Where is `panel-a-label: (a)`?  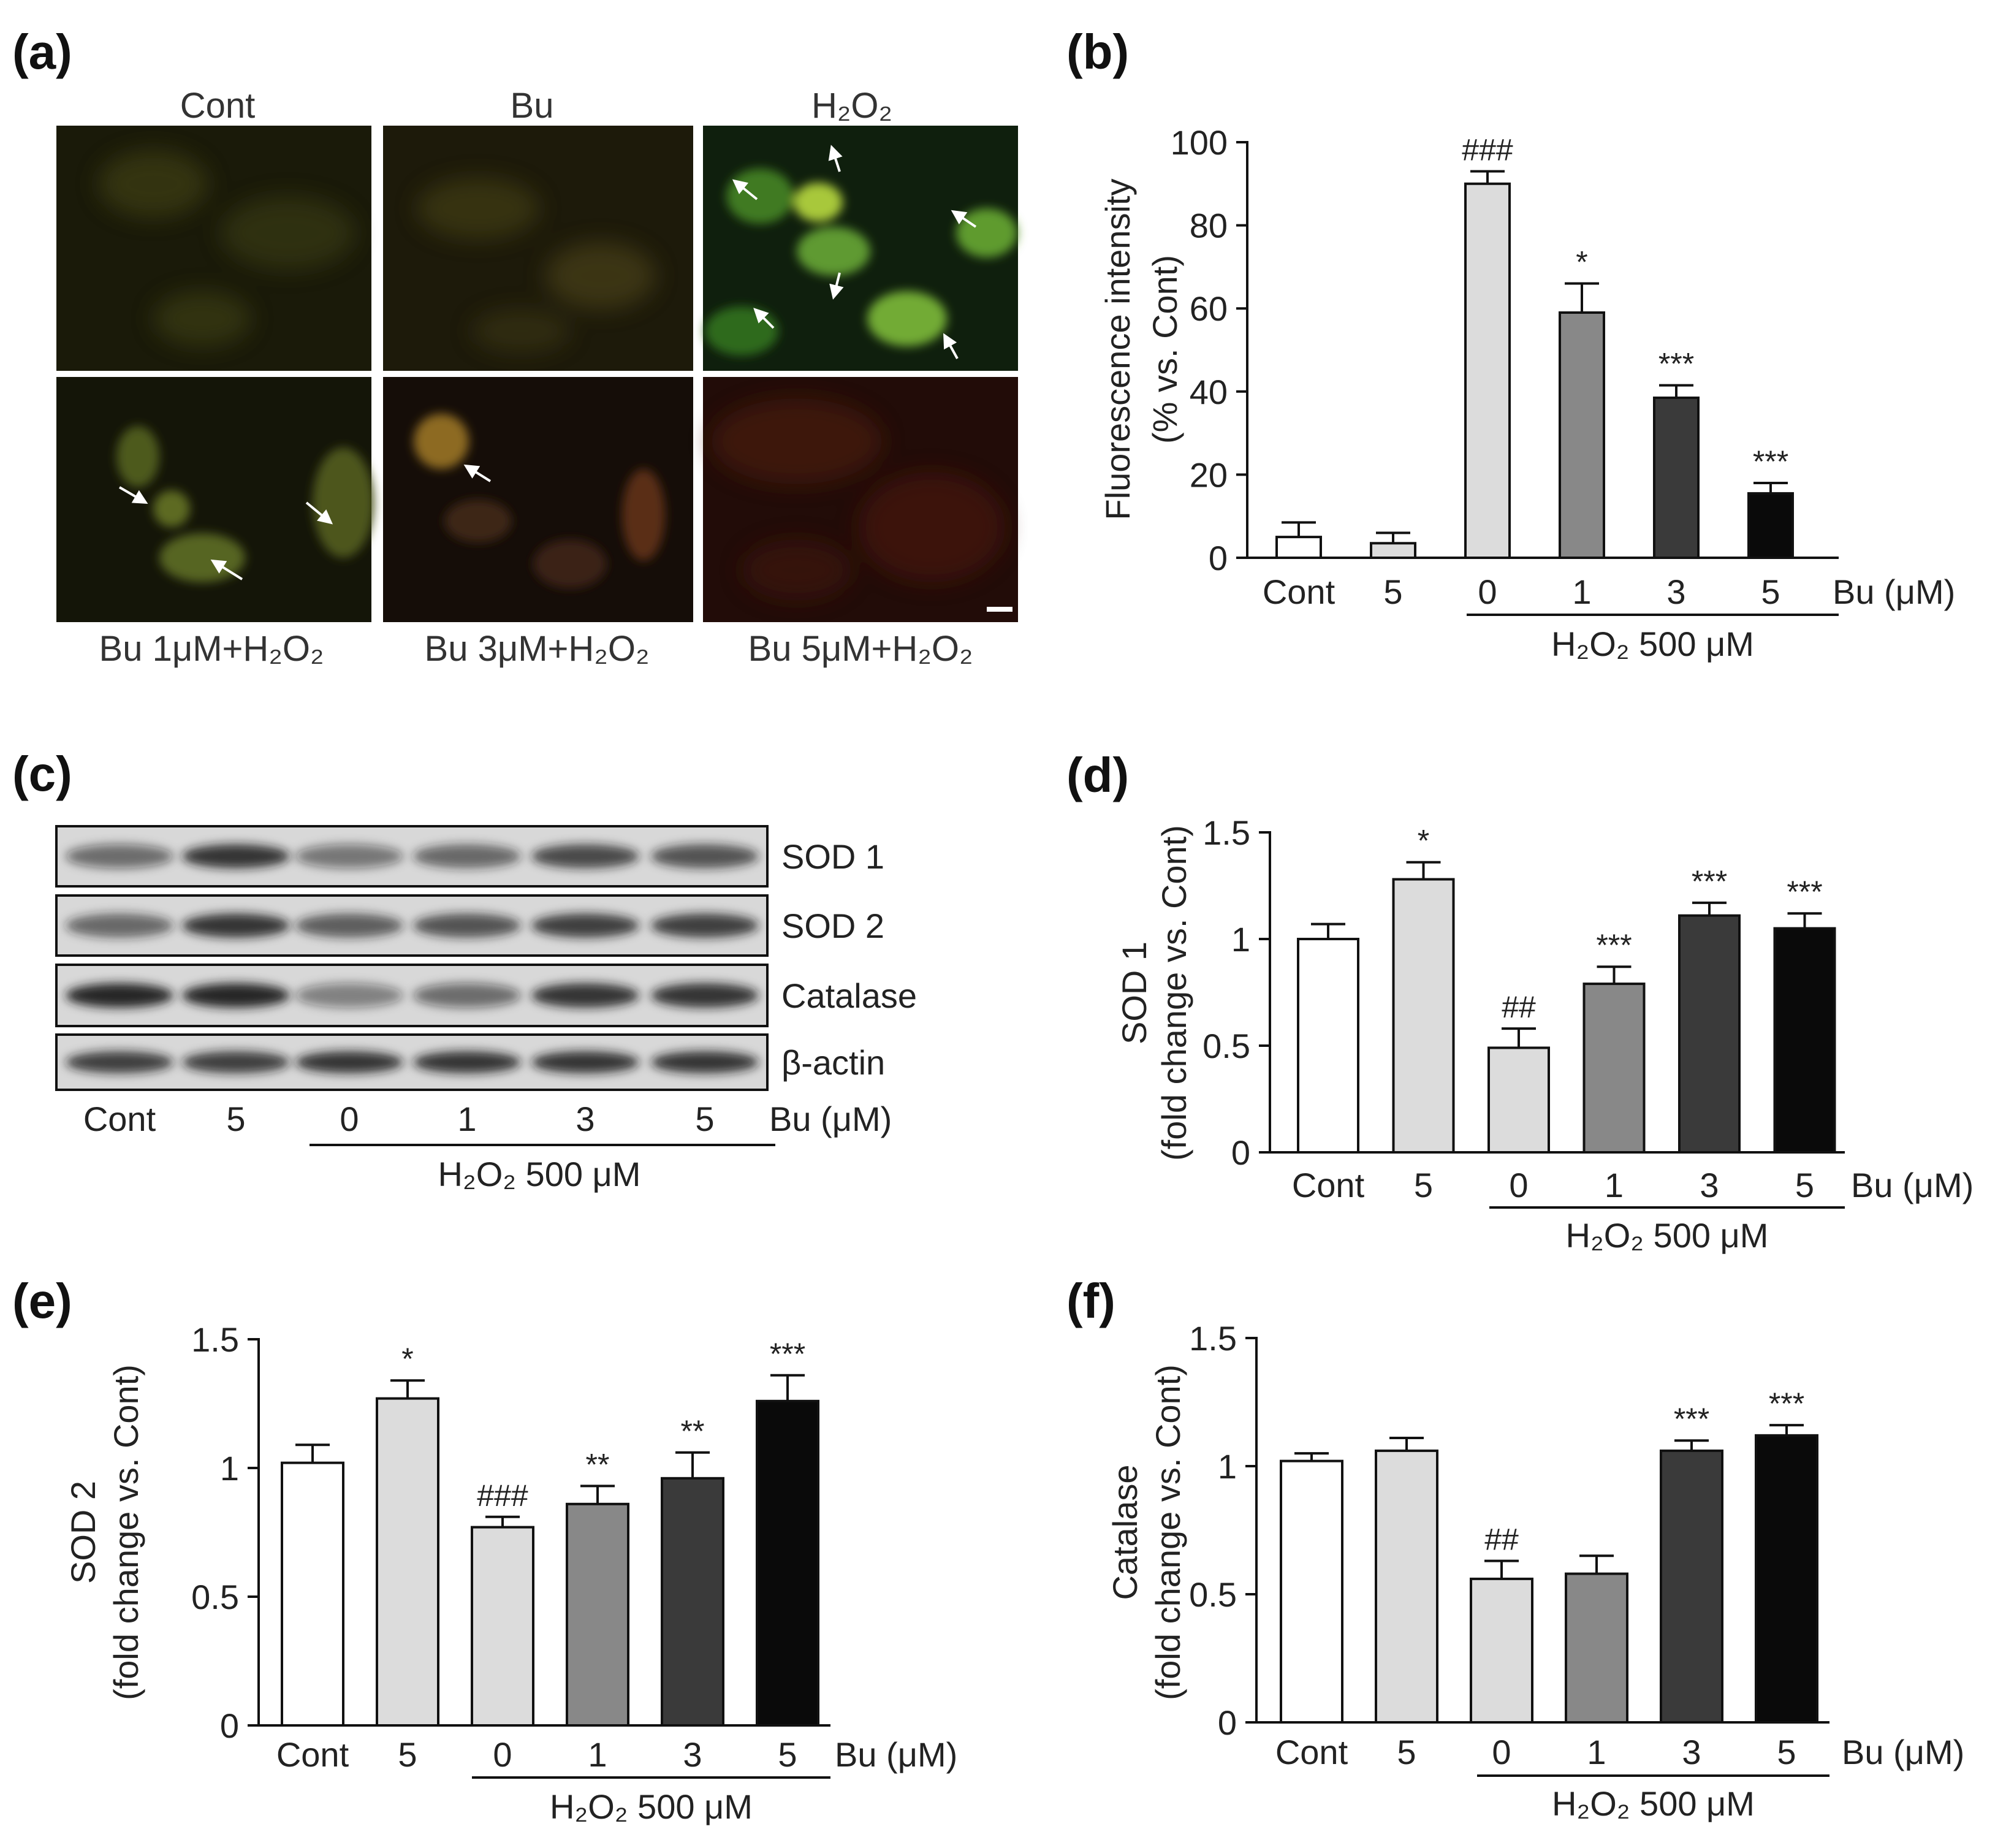 panel-a-label: (a) is located at coordinates (42, 52).